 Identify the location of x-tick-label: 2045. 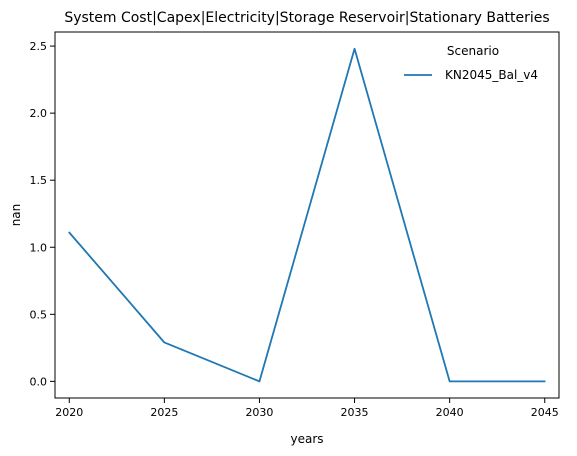
(545, 412).